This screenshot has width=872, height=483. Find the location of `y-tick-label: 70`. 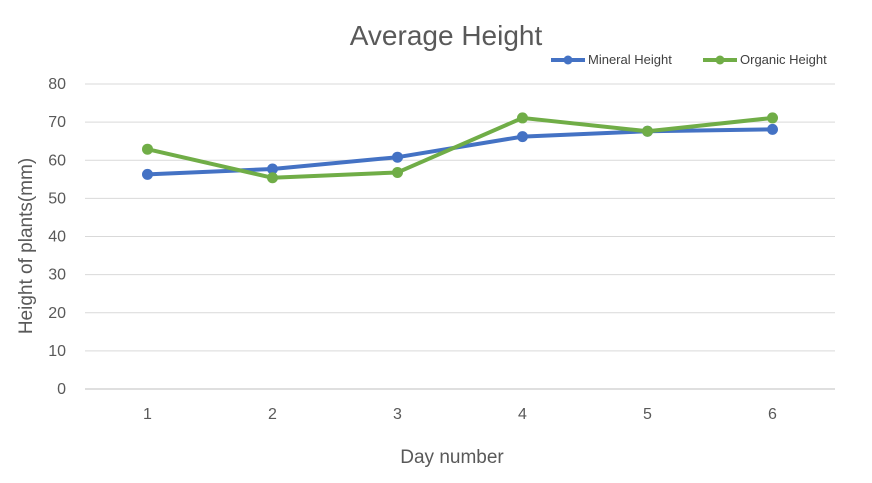

y-tick-label: 70 is located at coordinates (57, 122).